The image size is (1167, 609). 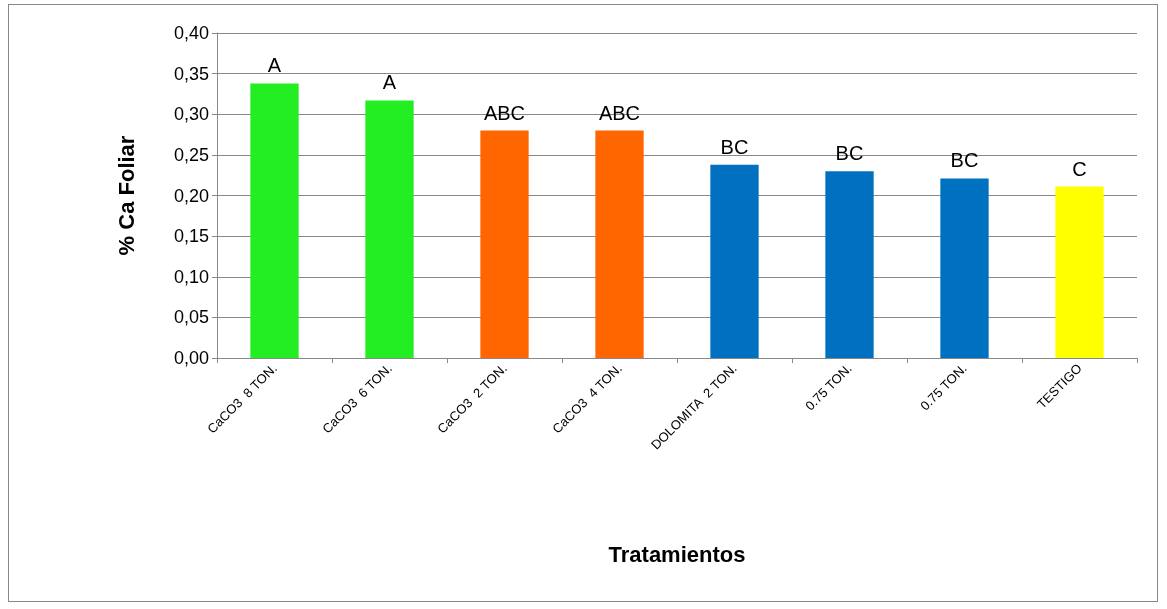 I want to click on y-tick-label: 0,25, so click(x=191, y=154).